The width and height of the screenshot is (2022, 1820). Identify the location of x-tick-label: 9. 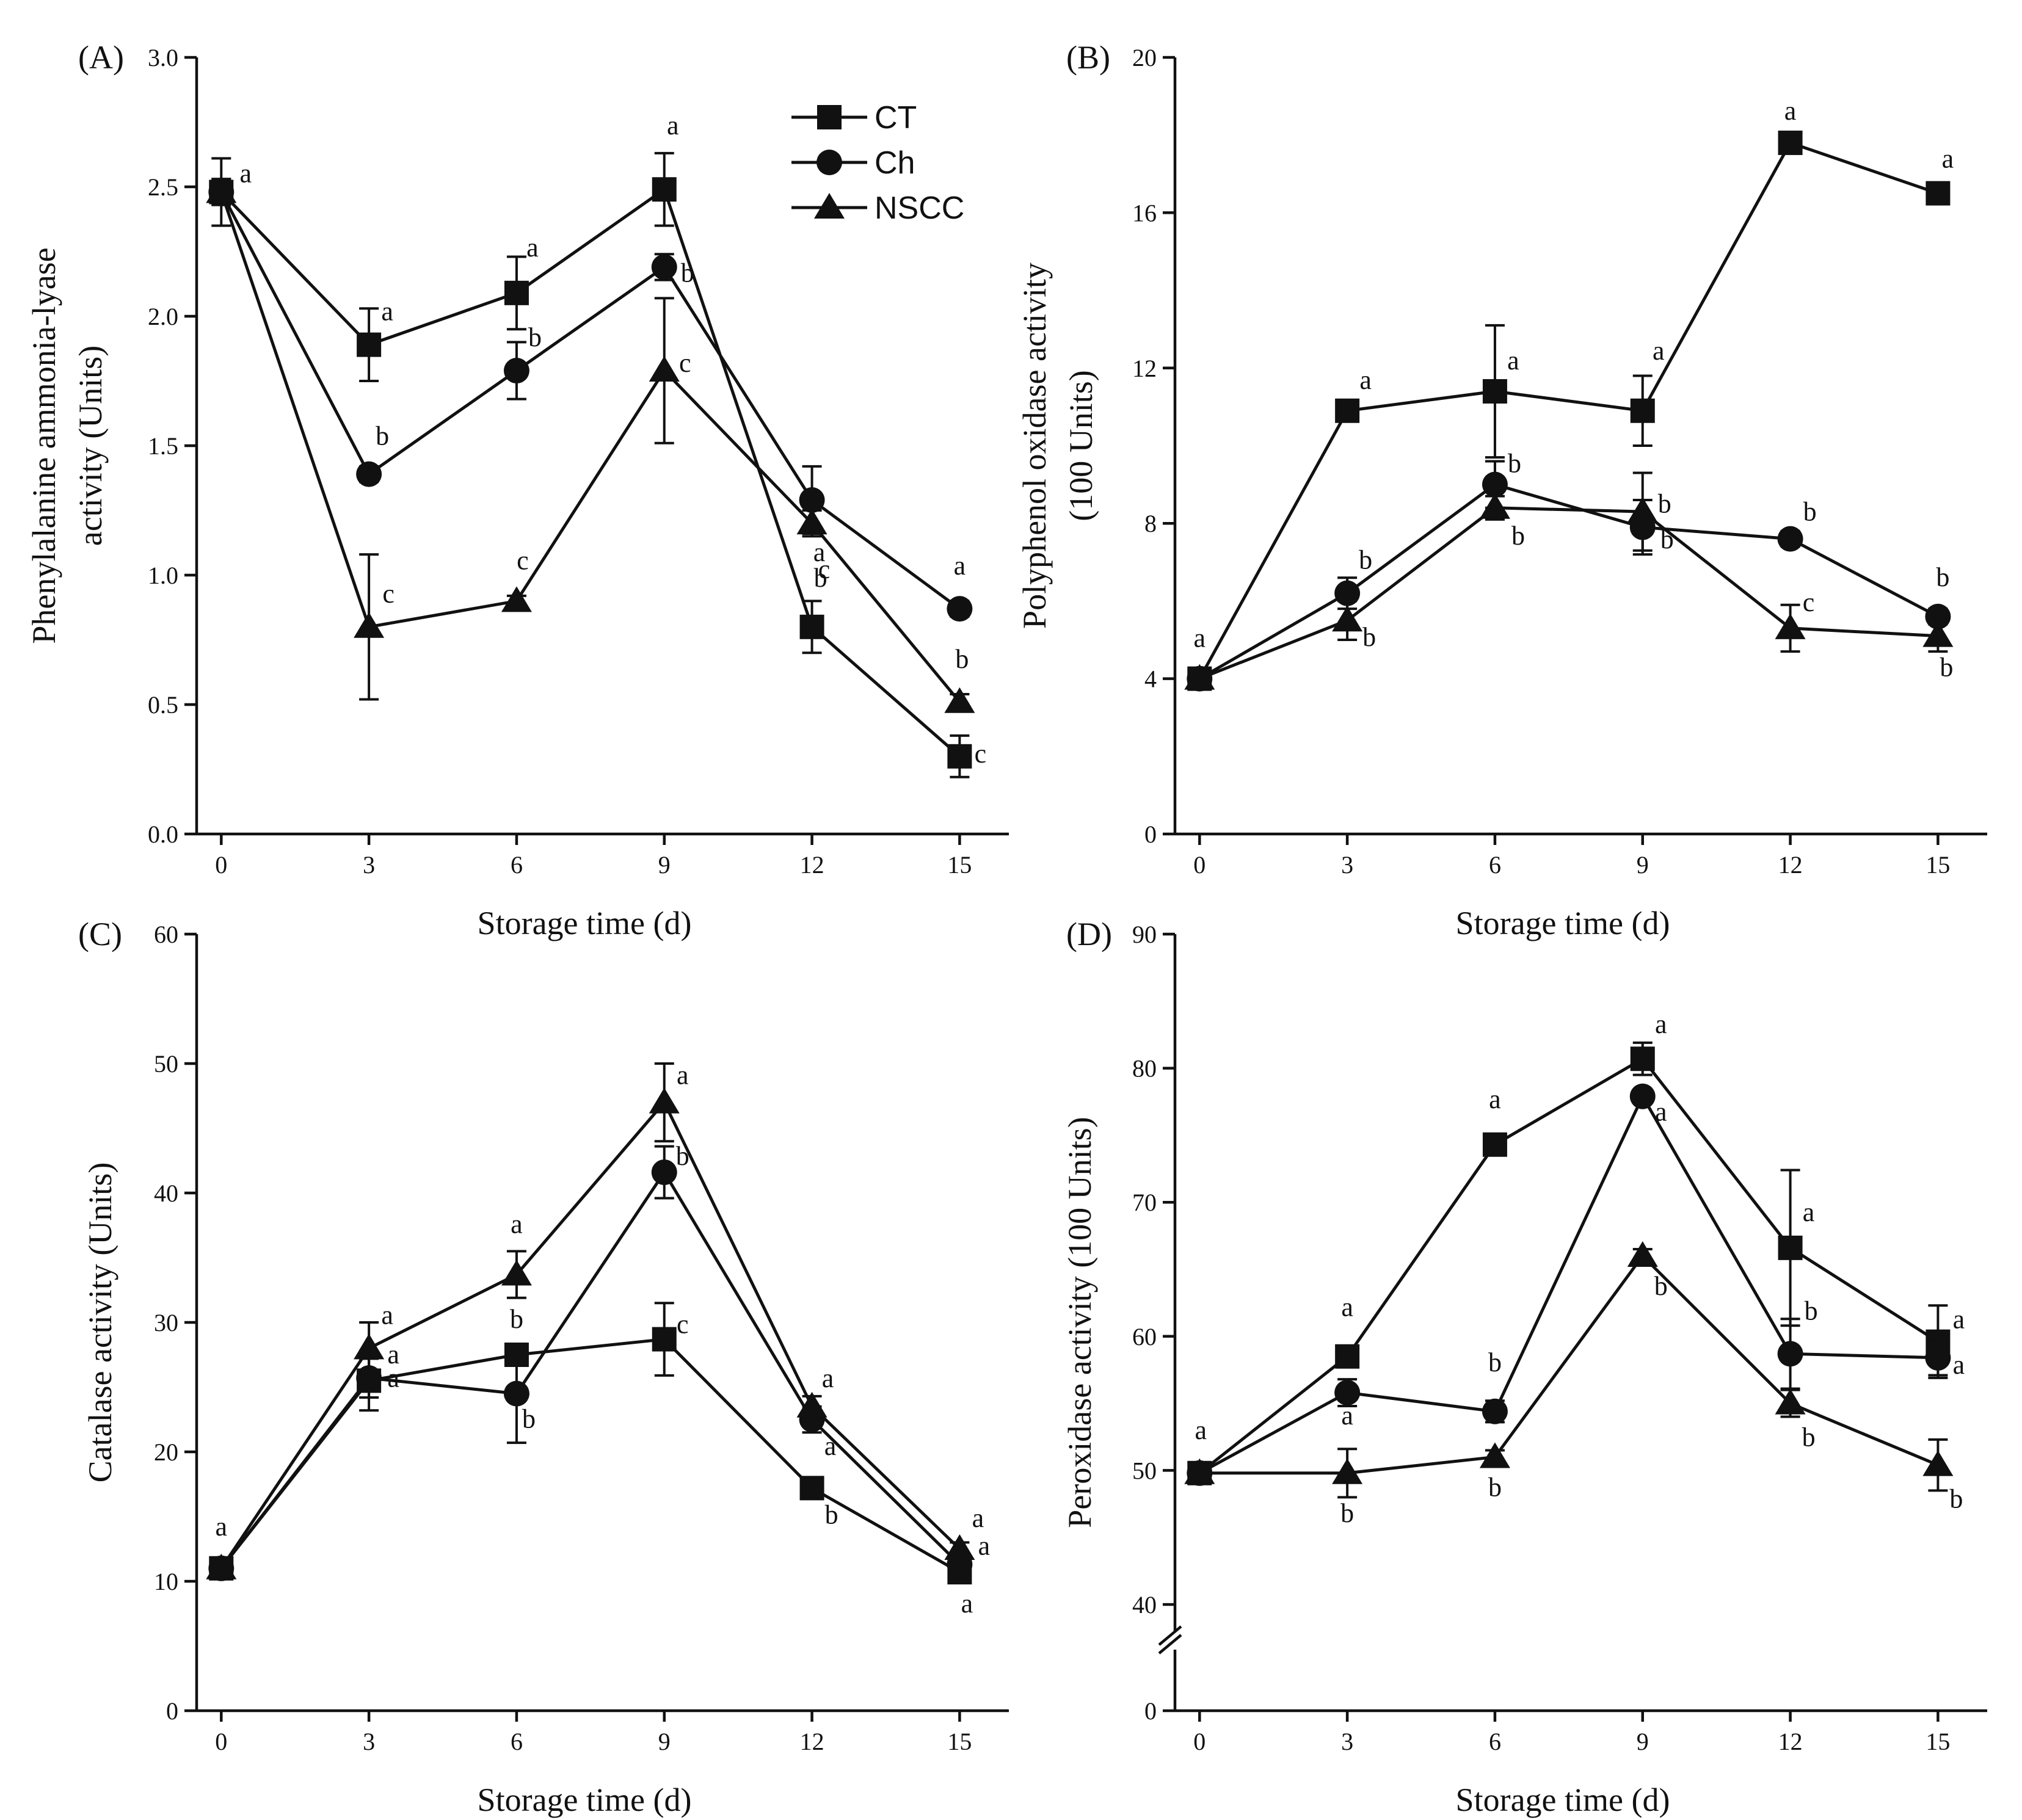
(1643, 865).